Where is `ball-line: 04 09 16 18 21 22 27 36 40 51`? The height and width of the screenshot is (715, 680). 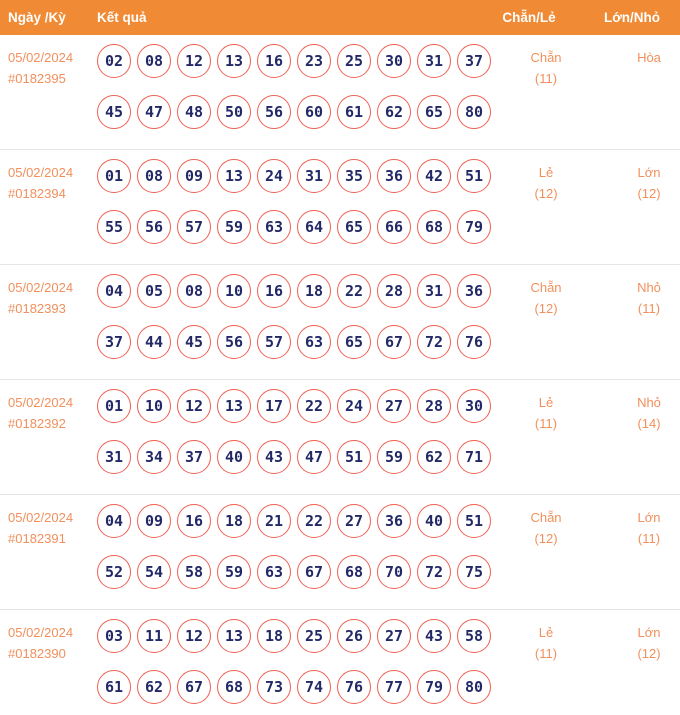
ball-line: 04 09 16 18 21 22 27 36 40 51 is located at coordinates (294, 521).